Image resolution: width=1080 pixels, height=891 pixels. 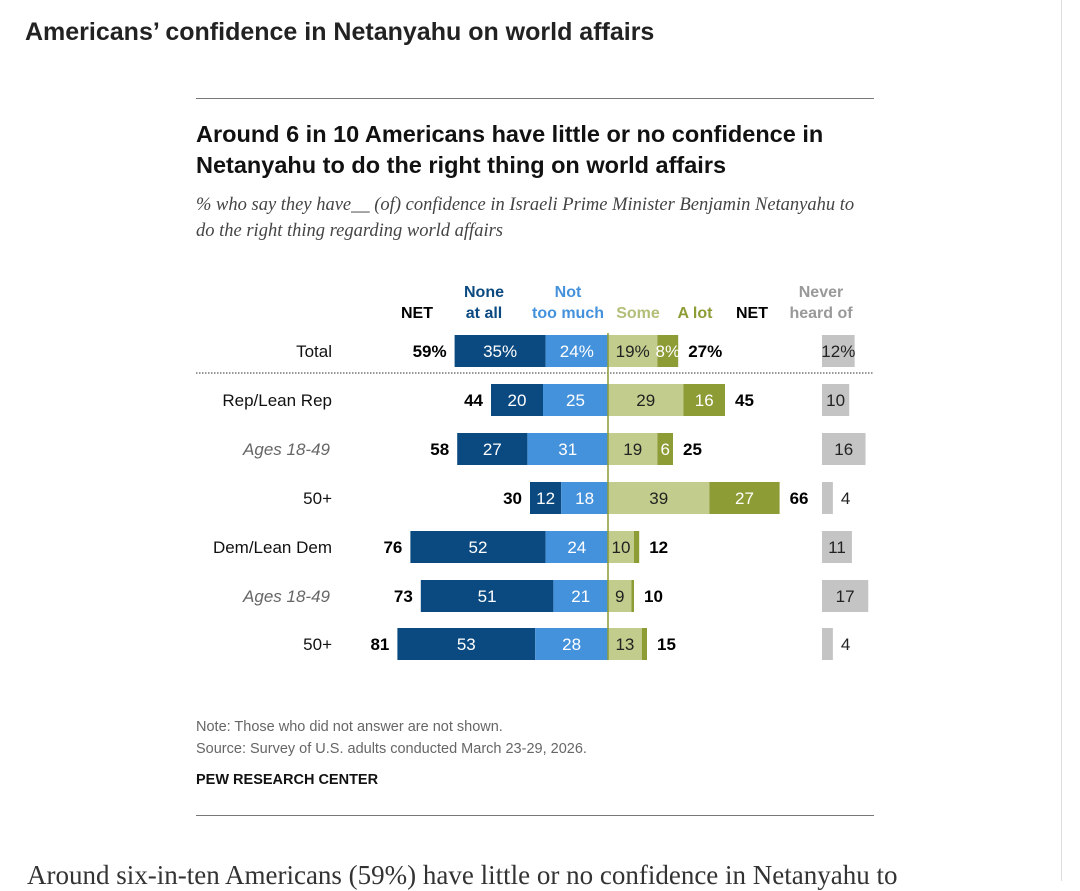 What do you see at coordinates (277, 400) in the screenshot?
I see `category-label: Rep/Lean Rep` at bounding box center [277, 400].